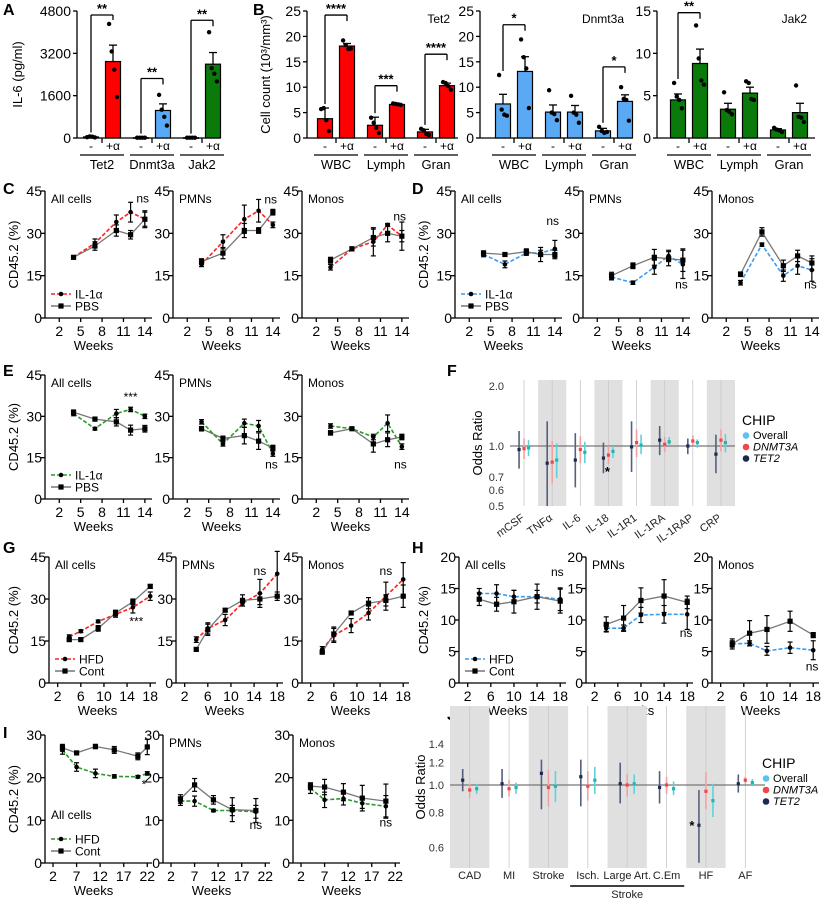  What do you see at coordinates (541, 773) in the screenshot?
I see `odds-ratio-point-TET2` at bounding box center [541, 773].